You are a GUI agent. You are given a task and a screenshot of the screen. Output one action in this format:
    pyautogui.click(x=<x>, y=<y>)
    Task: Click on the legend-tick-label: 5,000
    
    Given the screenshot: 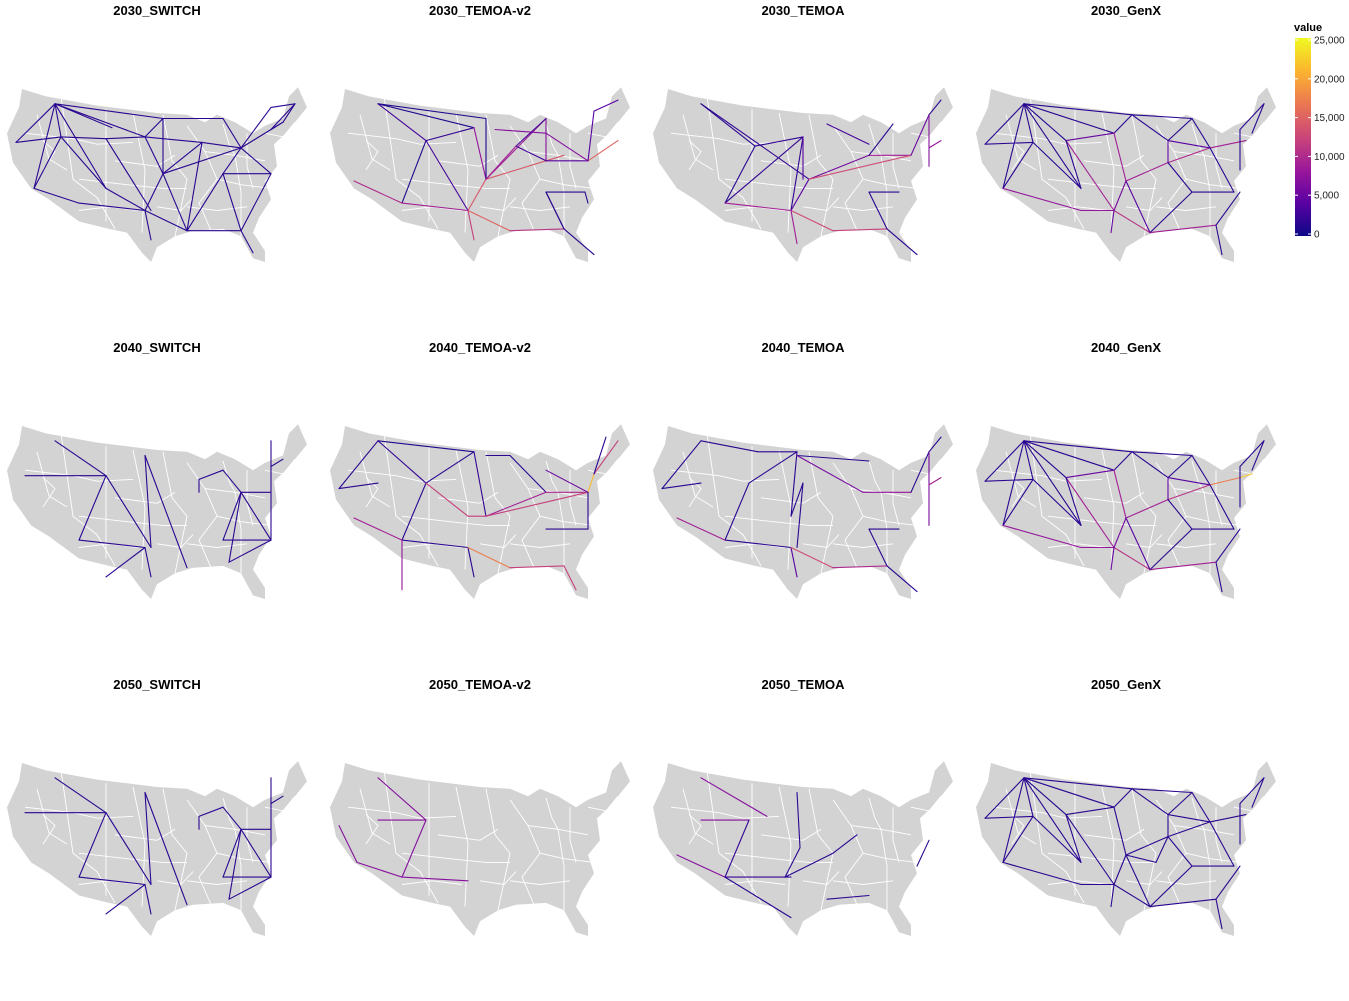 What is the action you would take?
    pyautogui.click(x=1326, y=196)
    